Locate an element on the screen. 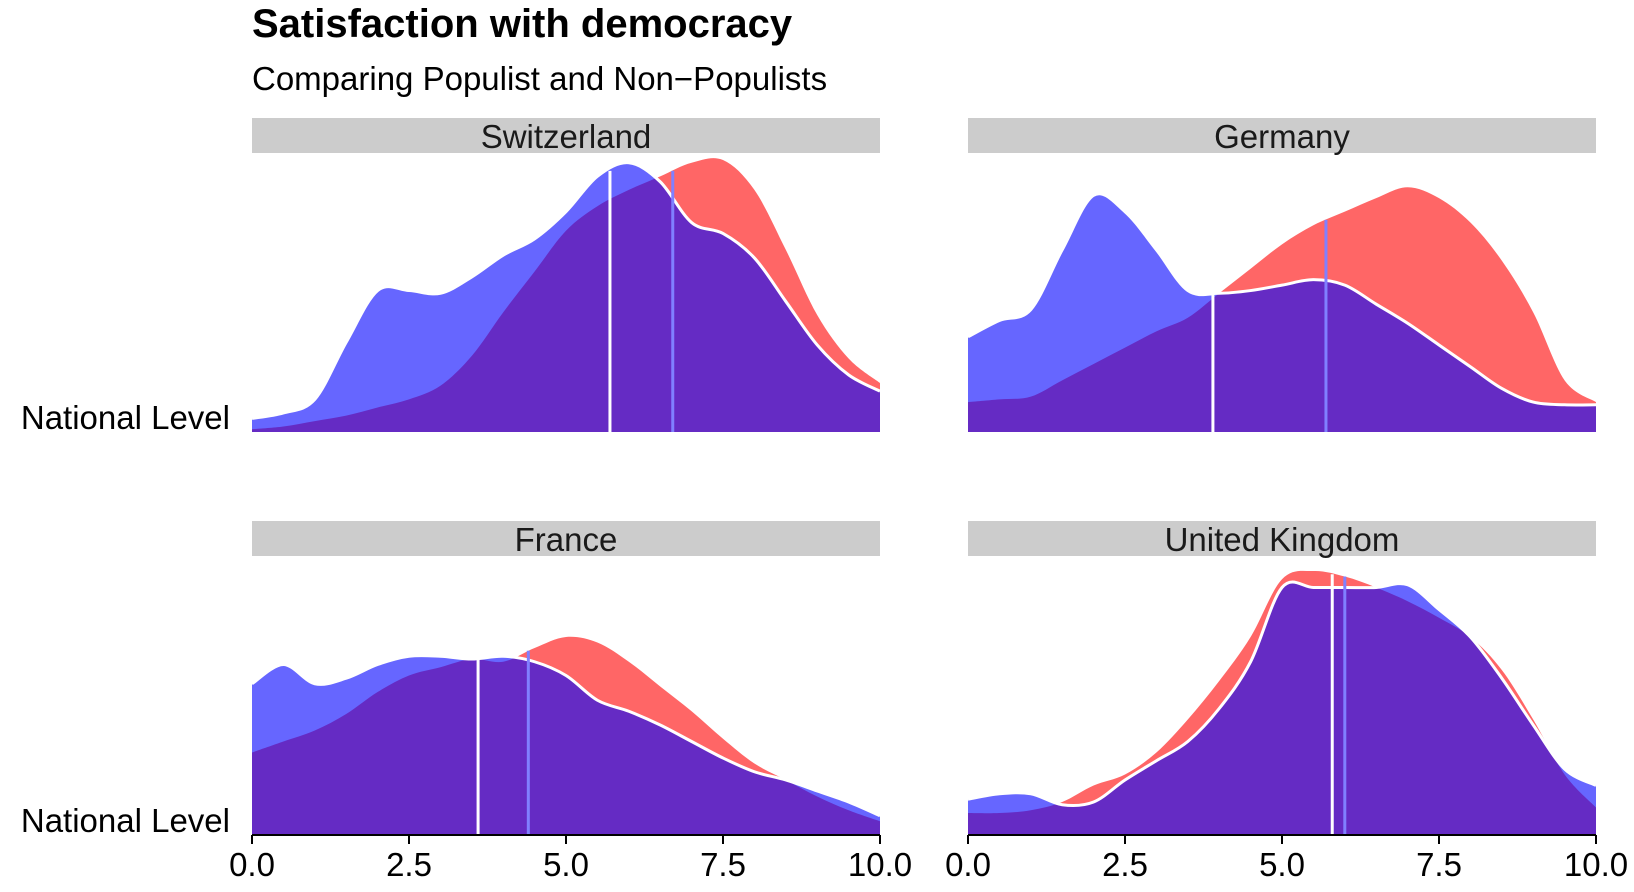  panel-strip-label: Switzerland is located at coordinates (566, 136).